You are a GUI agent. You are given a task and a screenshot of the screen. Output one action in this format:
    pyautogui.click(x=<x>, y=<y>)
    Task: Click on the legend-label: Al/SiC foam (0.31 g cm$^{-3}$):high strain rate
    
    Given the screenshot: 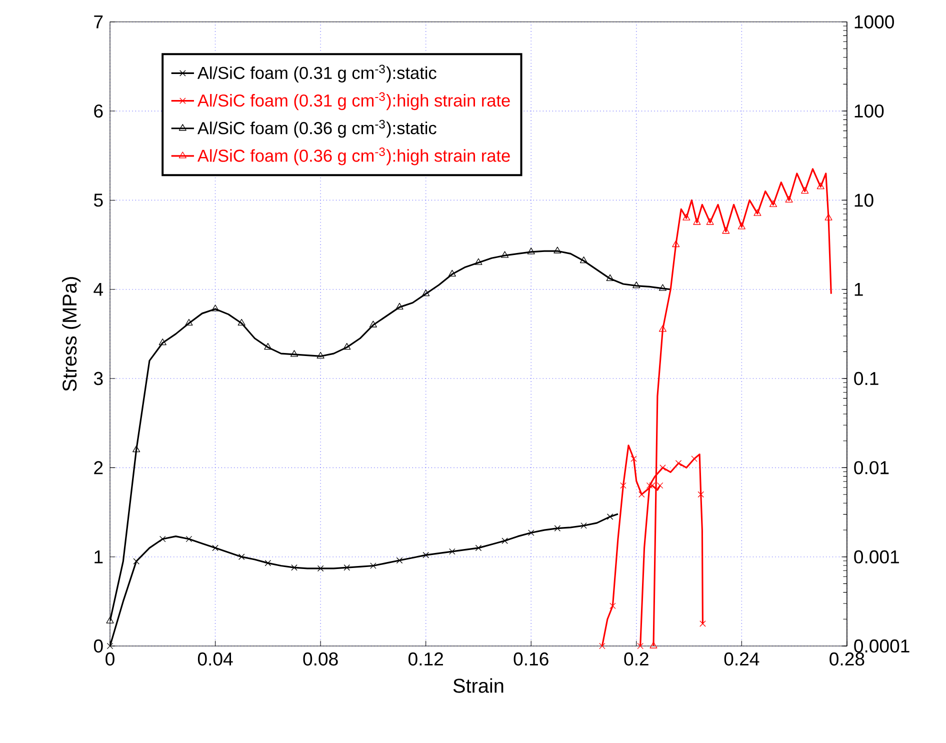 What is the action you would take?
    pyautogui.click(x=353, y=101)
    